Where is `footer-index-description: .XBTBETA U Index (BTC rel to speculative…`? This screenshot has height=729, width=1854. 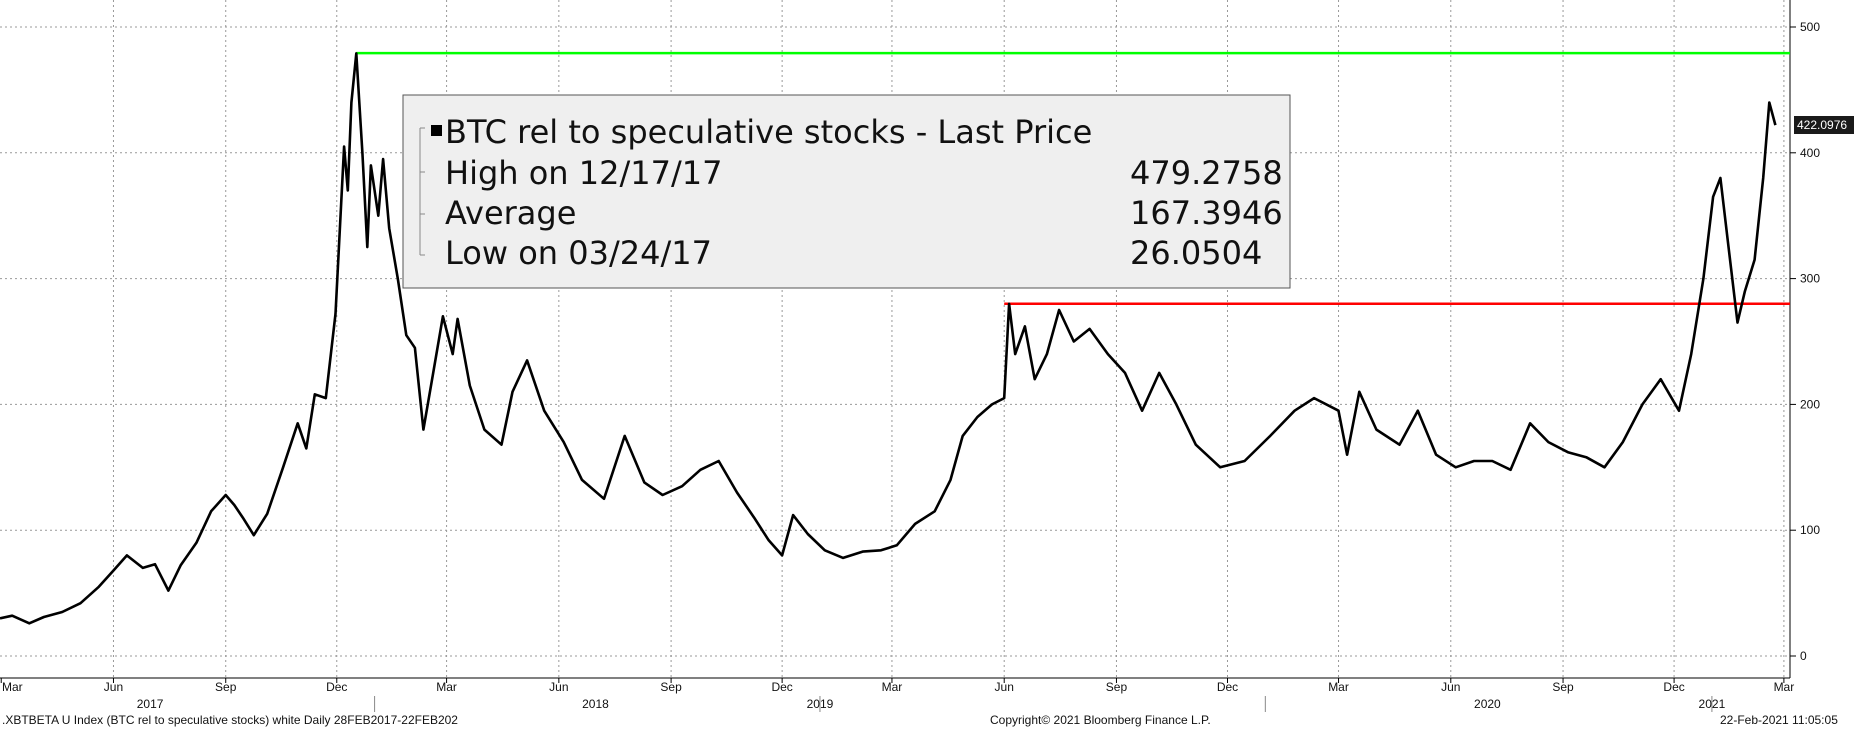
footer-index-description: .XBTBETA U Index (BTC rel to speculative… is located at coordinates (230, 720).